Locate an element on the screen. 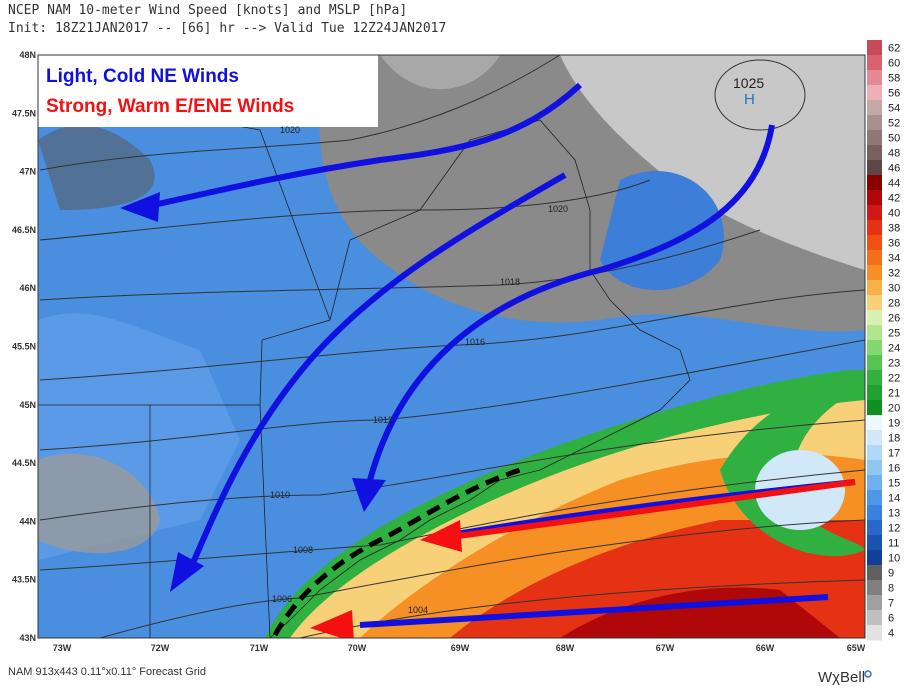 This screenshot has height=695, width=913. colorbar-label: 54 is located at coordinates (894, 109).